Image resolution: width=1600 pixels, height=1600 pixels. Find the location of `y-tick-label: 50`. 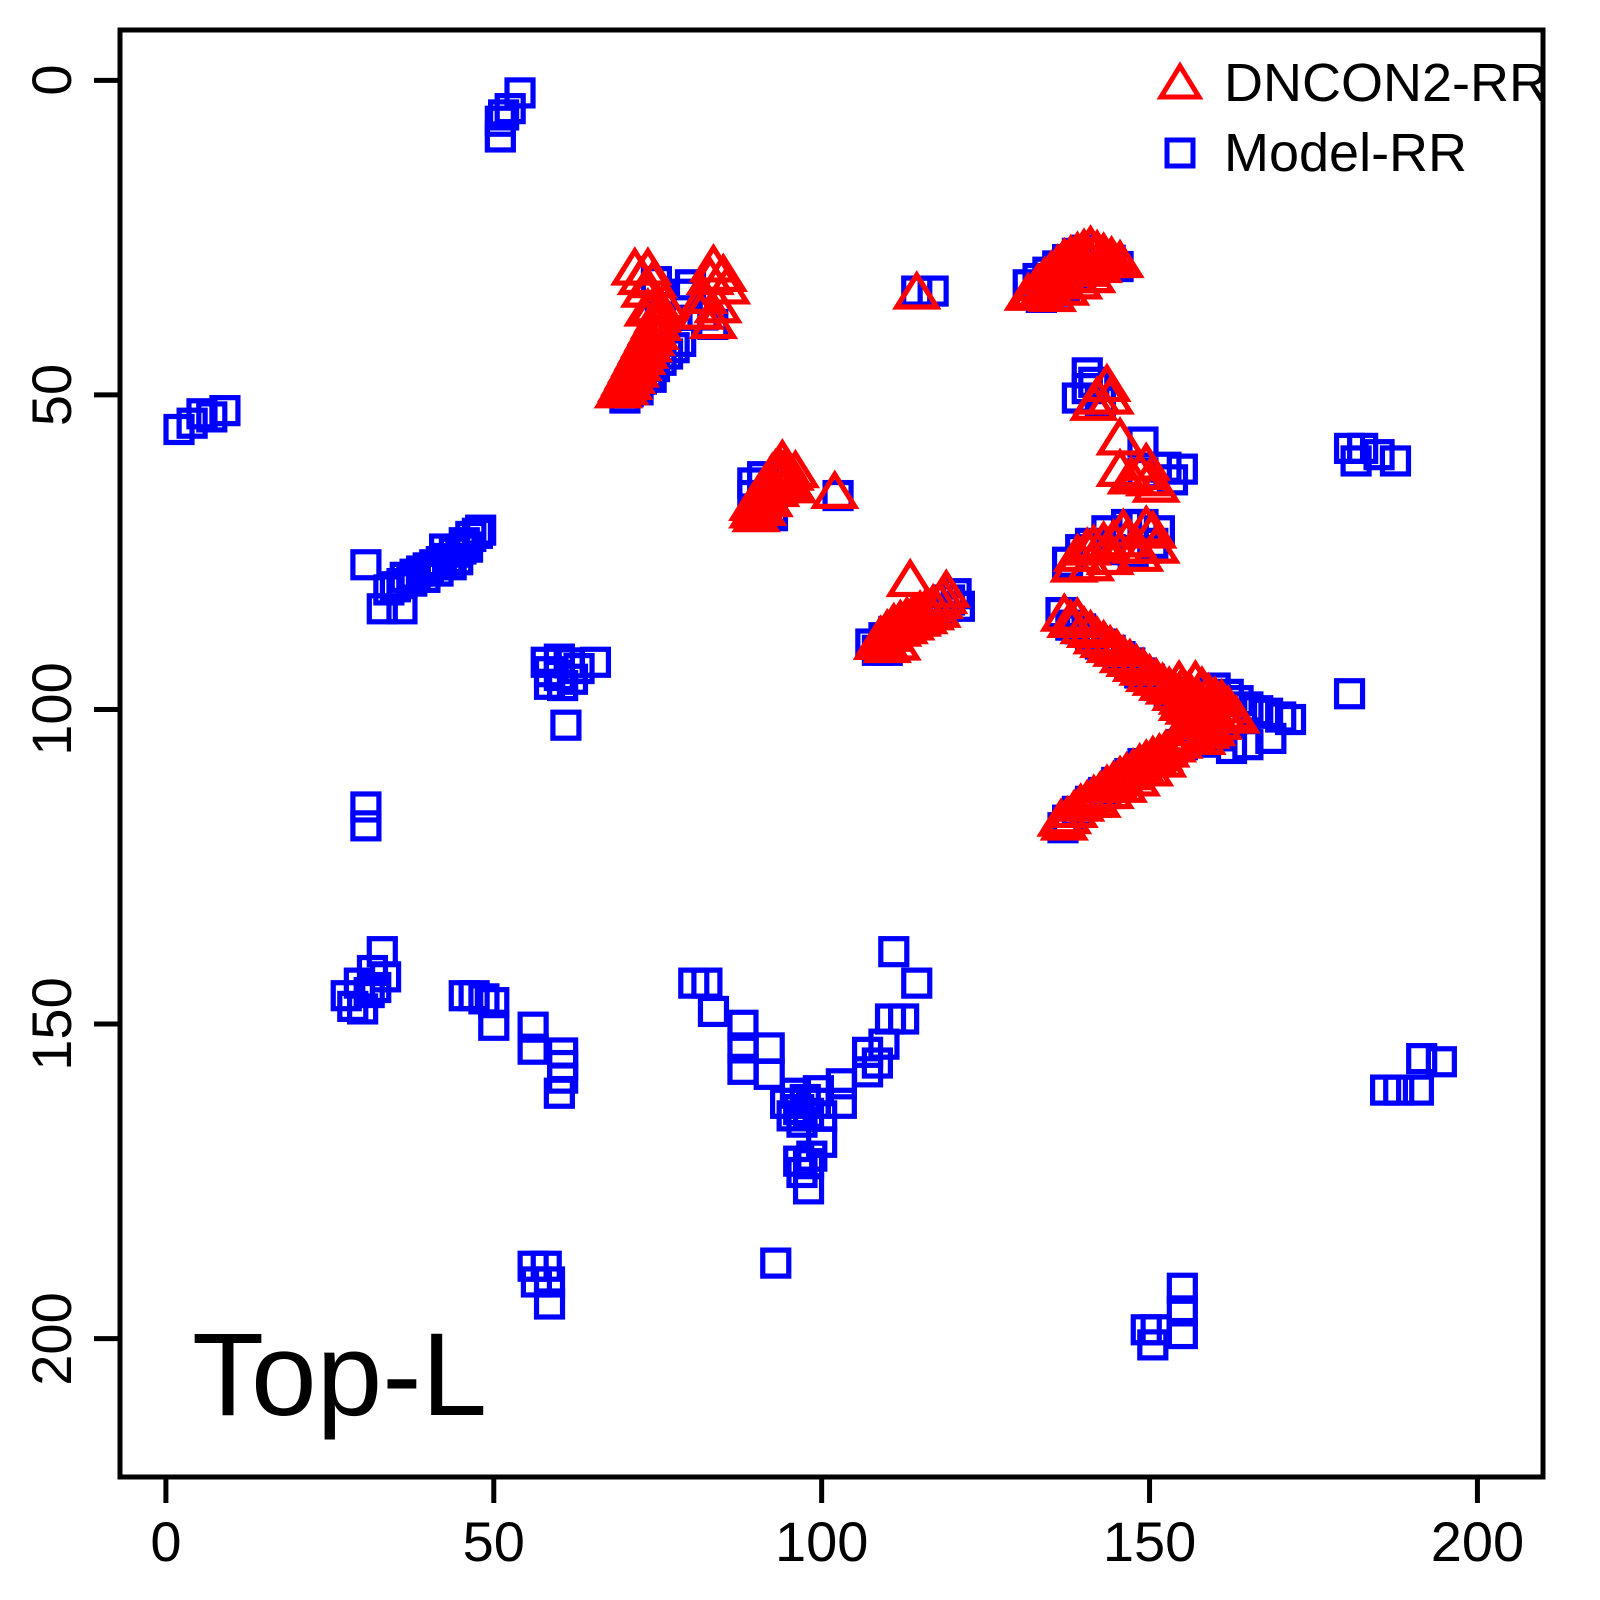

y-tick-label: 50 is located at coordinates (51, 395).